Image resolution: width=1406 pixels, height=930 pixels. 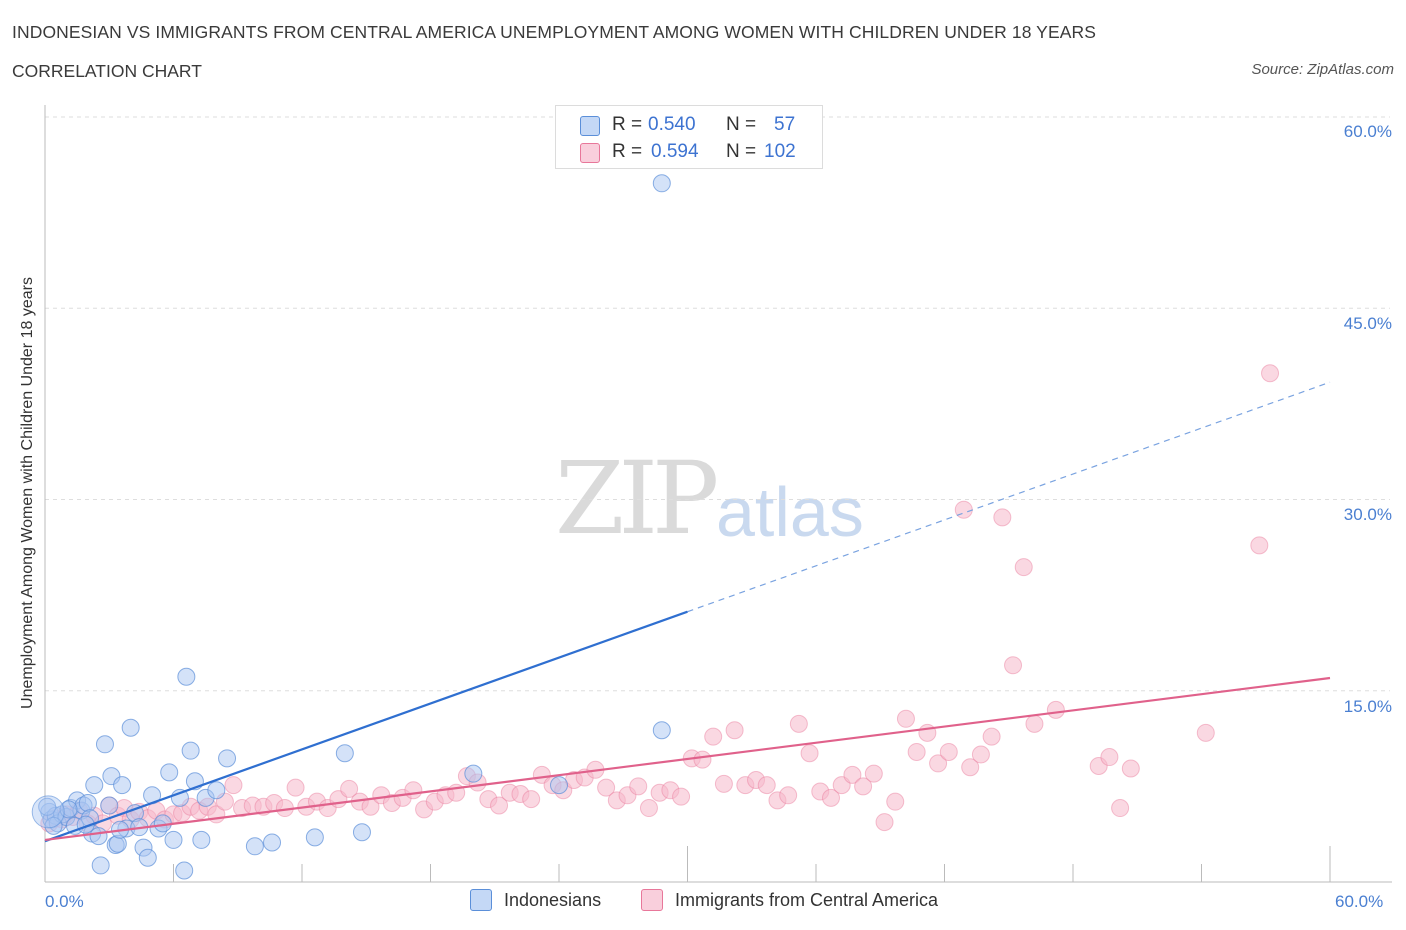 I want to click on trend-line-indonesians-projection, so click(x=1009, y=497).